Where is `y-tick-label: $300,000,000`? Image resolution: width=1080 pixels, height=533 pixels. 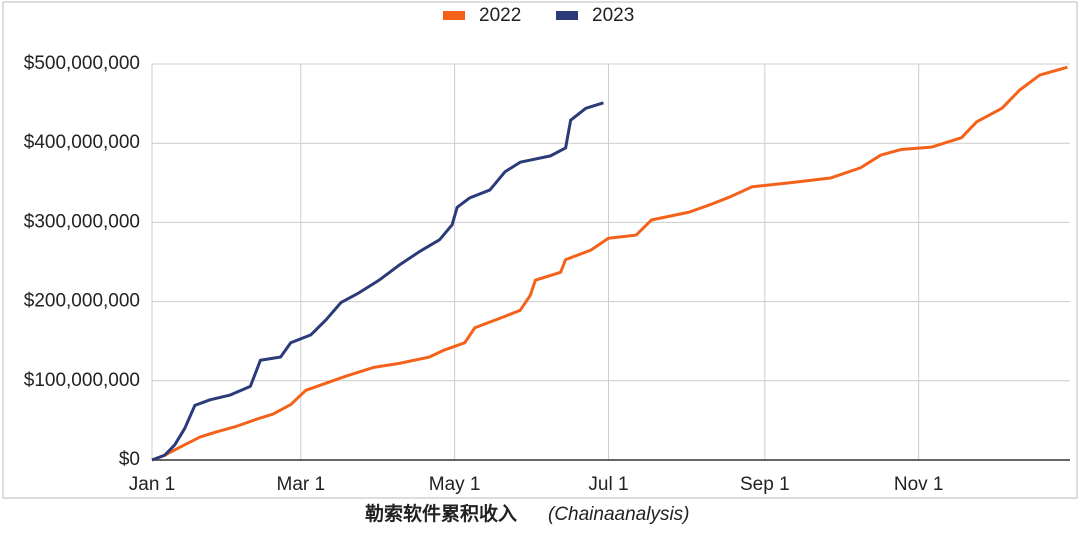 y-tick-label: $300,000,000 is located at coordinates (82, 221).